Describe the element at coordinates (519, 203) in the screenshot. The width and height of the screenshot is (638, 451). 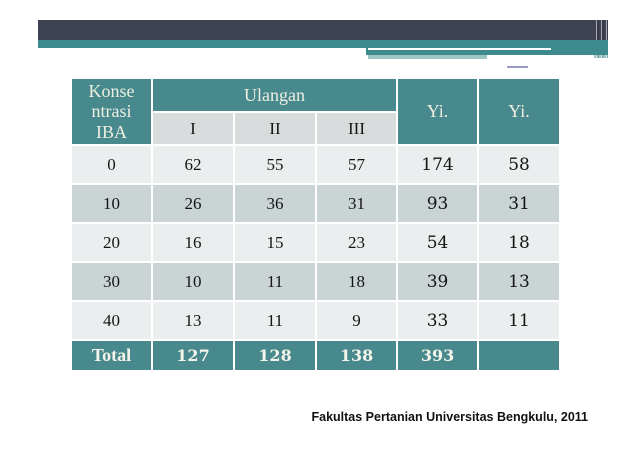
I see `cell-yi-mean: 31` at that location.